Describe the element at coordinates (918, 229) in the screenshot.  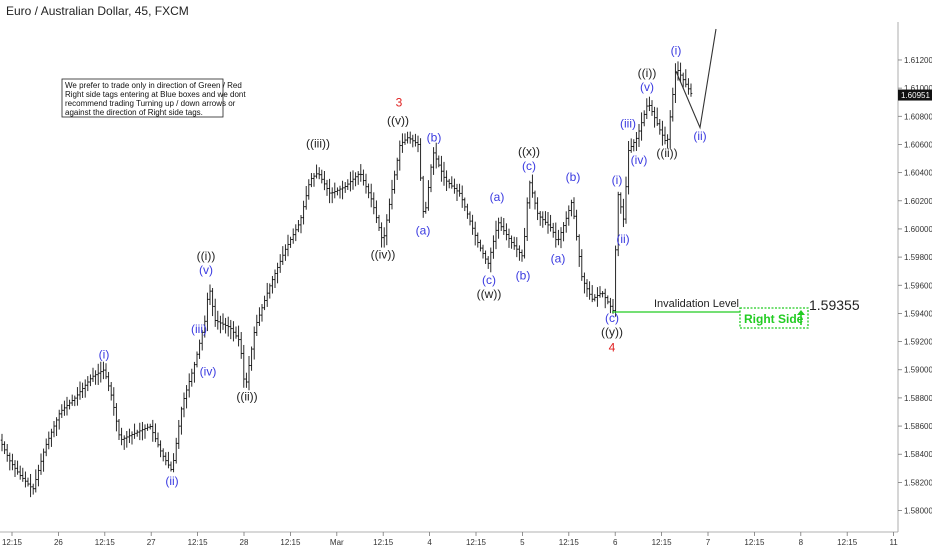
I see `price-tick-label: 1.60000` at that location.